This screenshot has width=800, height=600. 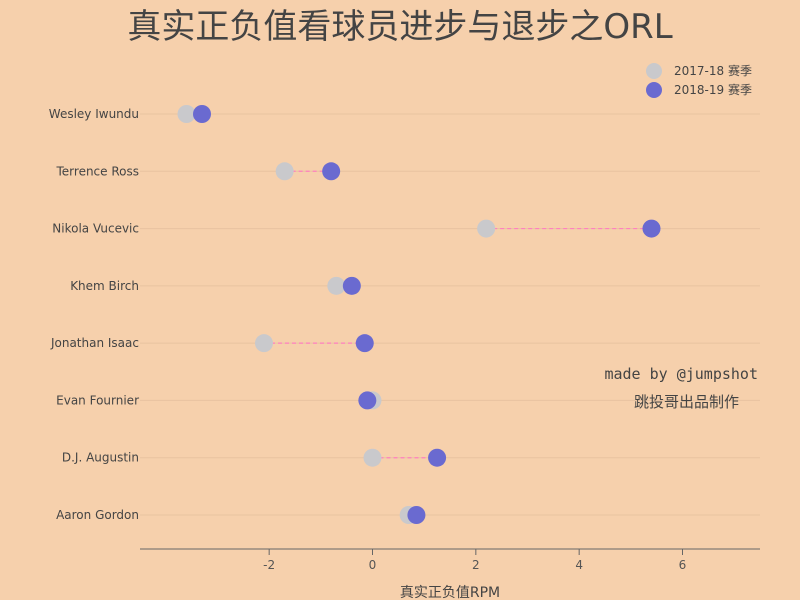 What do you see at coordinates (104, 286) in the screenshot?
I see `y-tick-label: Khem Birch` at bounding box center [104, 286].